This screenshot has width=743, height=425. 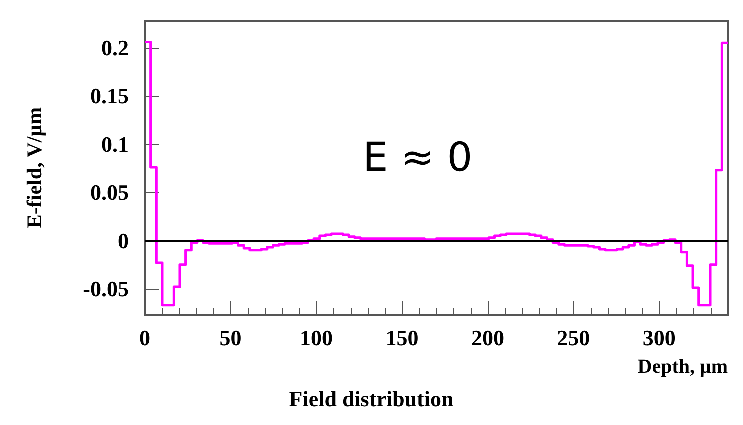 I want to click on x-axis-title: Depth, μm, so click(x=683, y=367).